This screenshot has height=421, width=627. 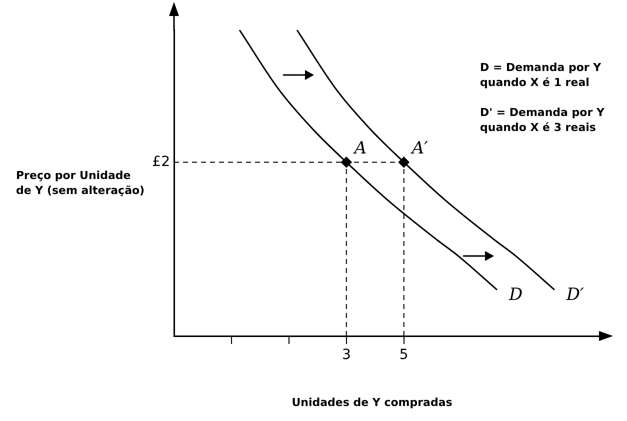 I want to click on text: £2, so click(x=161, y=162).